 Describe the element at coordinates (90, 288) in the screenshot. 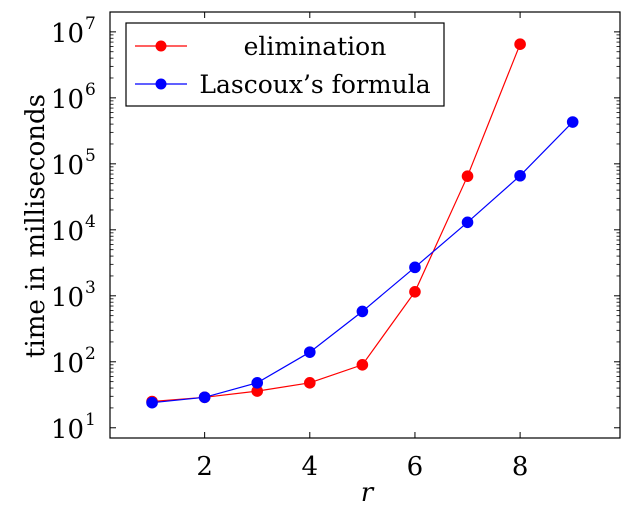

I see `y-tick-exponent: 3` at that location.